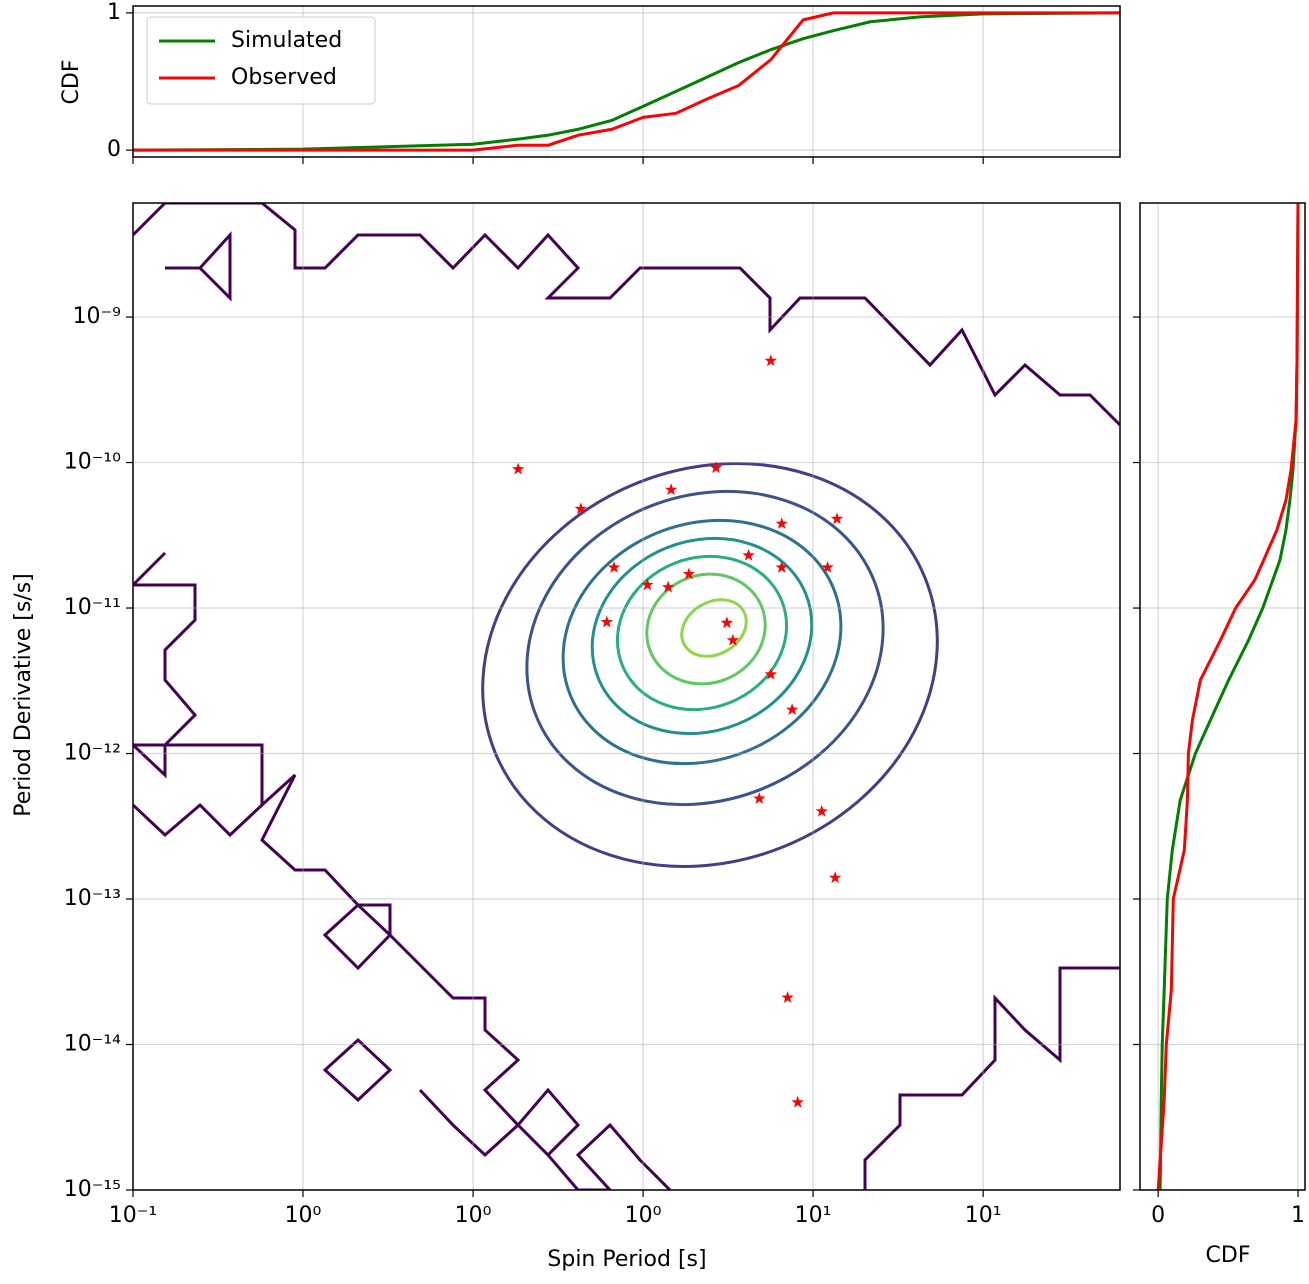 This screenshot has width=1309, height=1284. Describe the element at coordinates (71, 82) in the screenshot. I see `y-axis-label: CDF` at that location.